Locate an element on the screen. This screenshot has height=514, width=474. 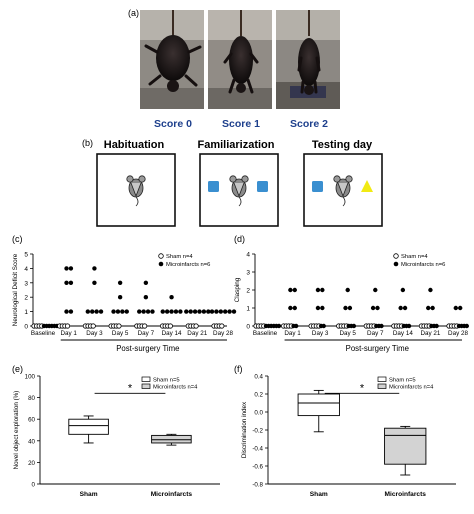
x-tick-label: Day 1 is located at coordinates (68, 333).